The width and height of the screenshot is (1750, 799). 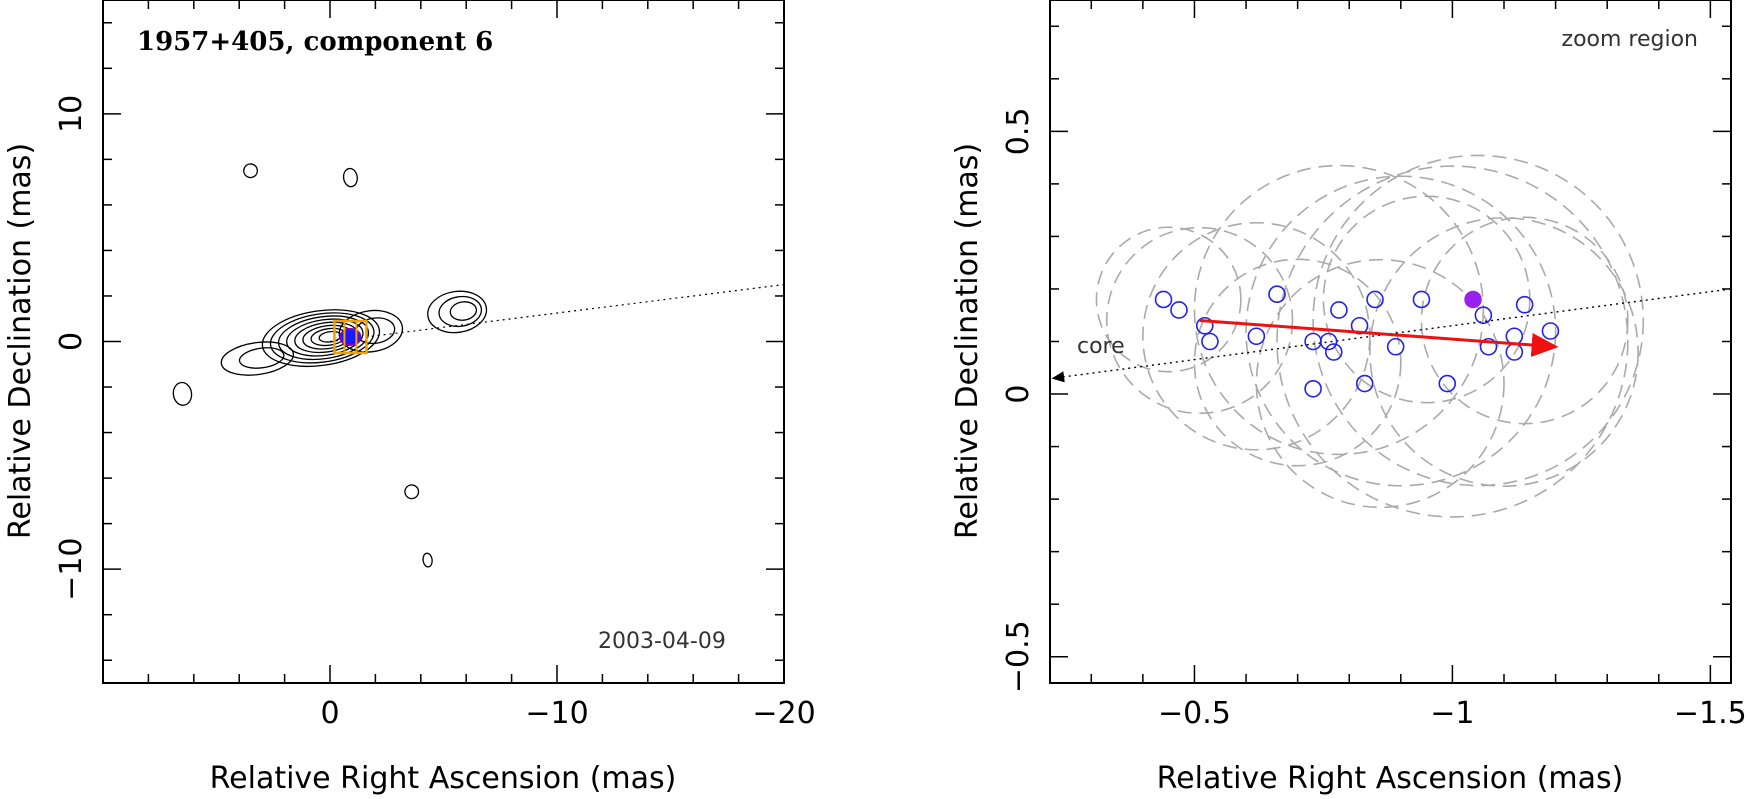 I want to click on left-title: 1957+405, component 6, so click(x=315, y=42).